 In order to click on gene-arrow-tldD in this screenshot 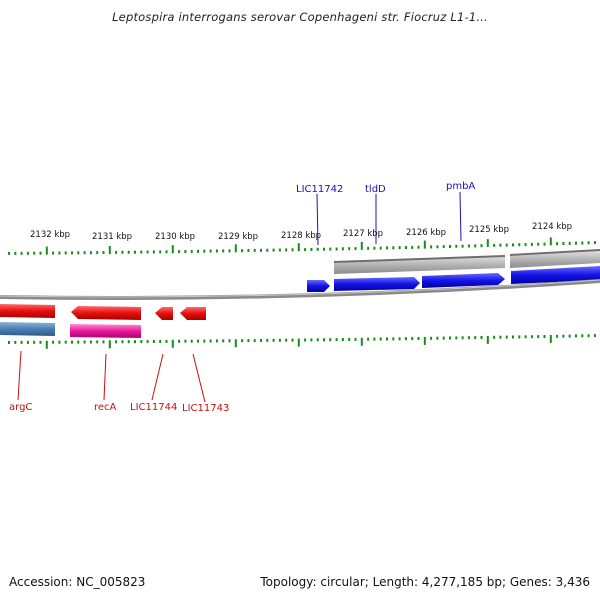, I will do `click(377, 284)`.